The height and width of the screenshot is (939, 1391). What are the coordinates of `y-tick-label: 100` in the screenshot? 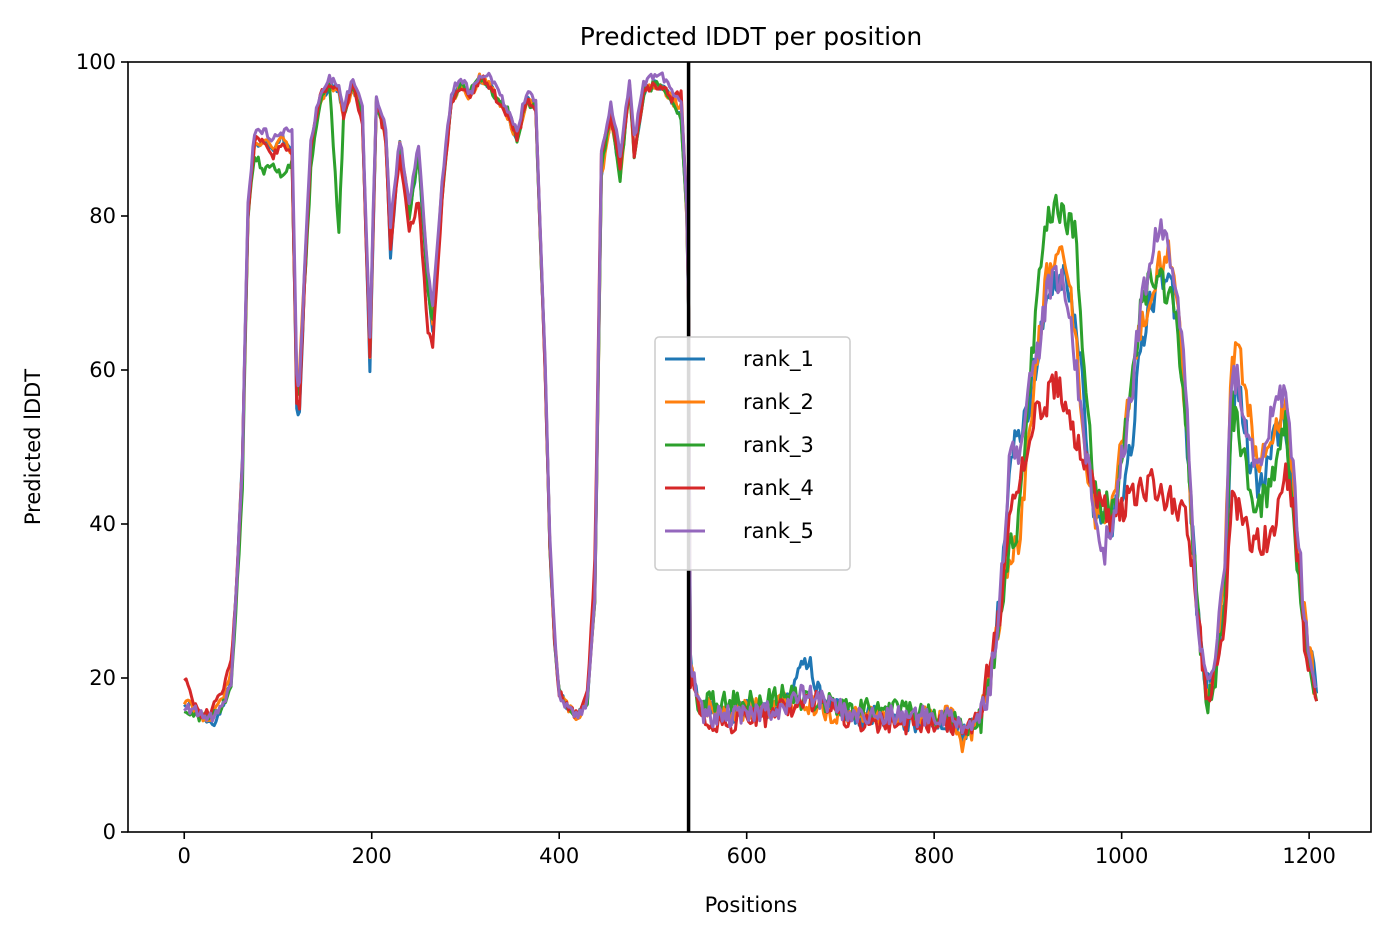 It's located at (96, 62).